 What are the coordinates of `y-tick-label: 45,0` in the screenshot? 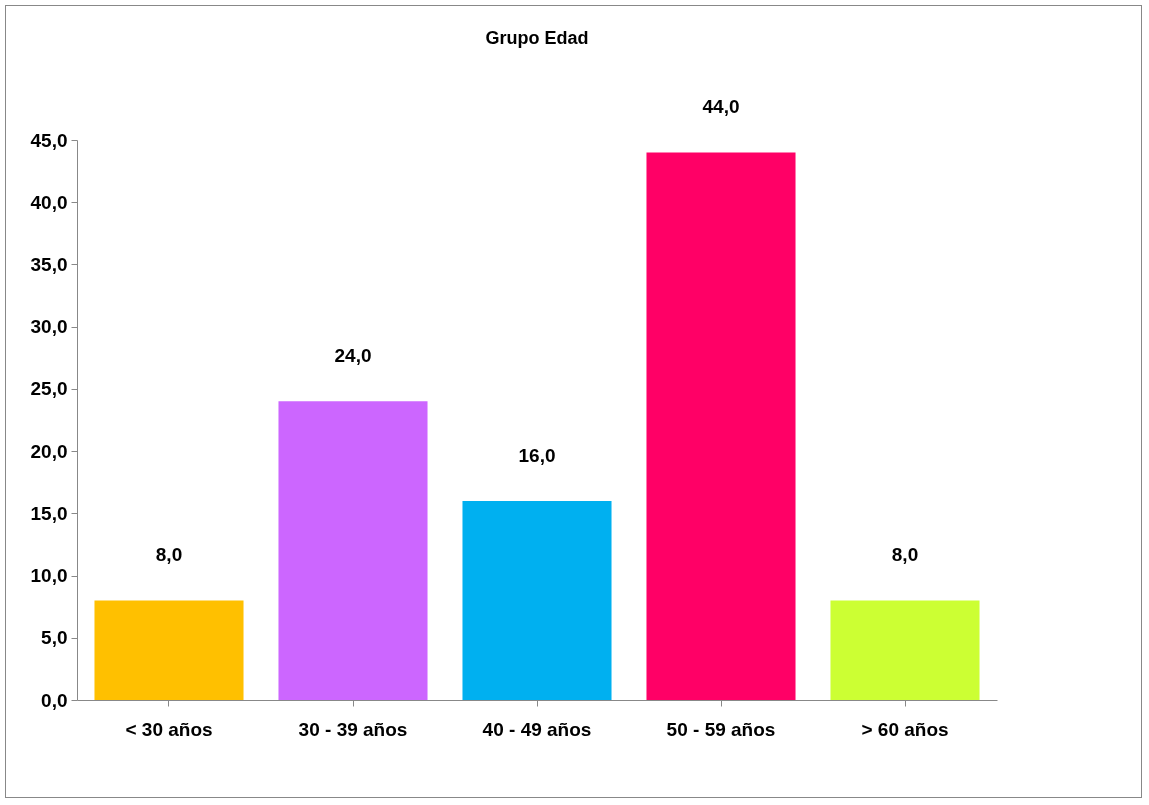 It's located at (49, 140).